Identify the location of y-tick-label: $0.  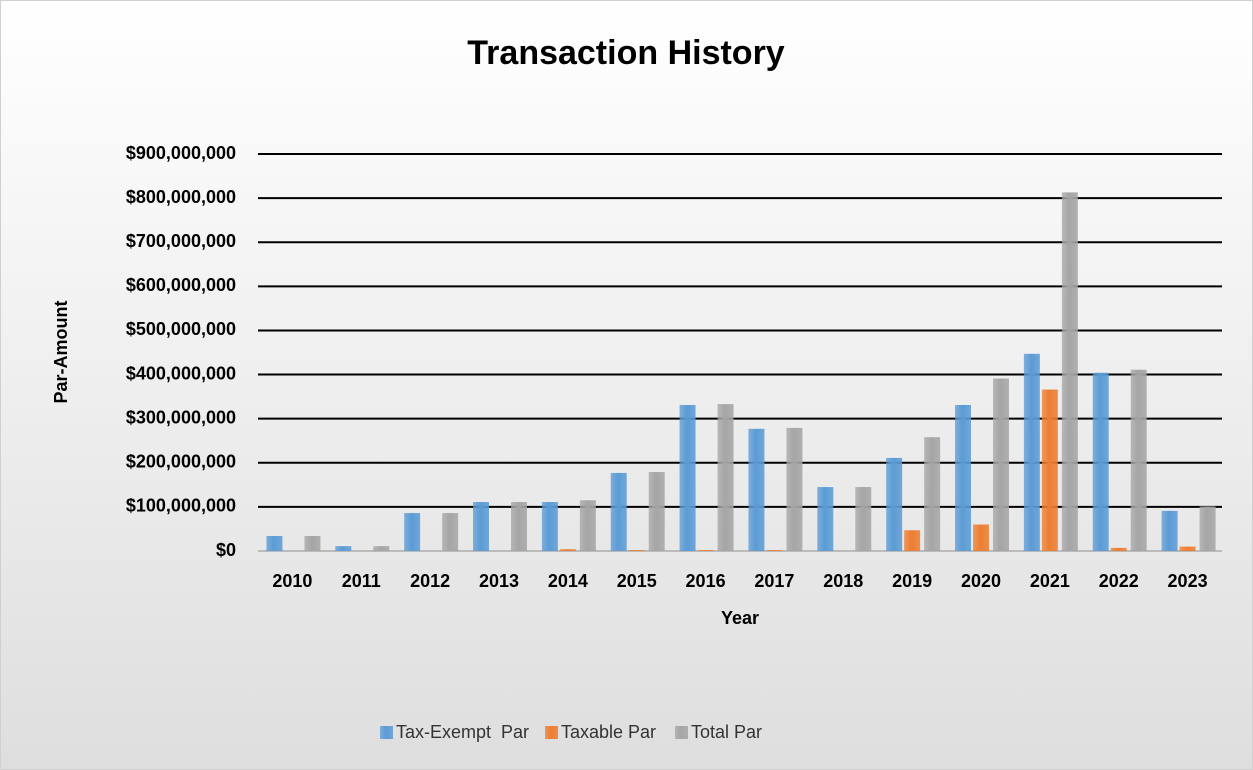
(226, 550).